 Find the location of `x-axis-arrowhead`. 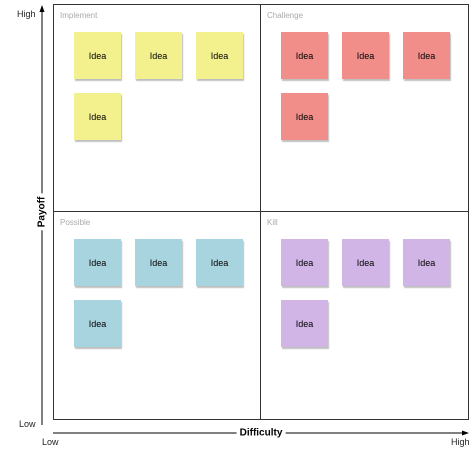

x-axis-arrowhead is located at coordinates (465, 433).